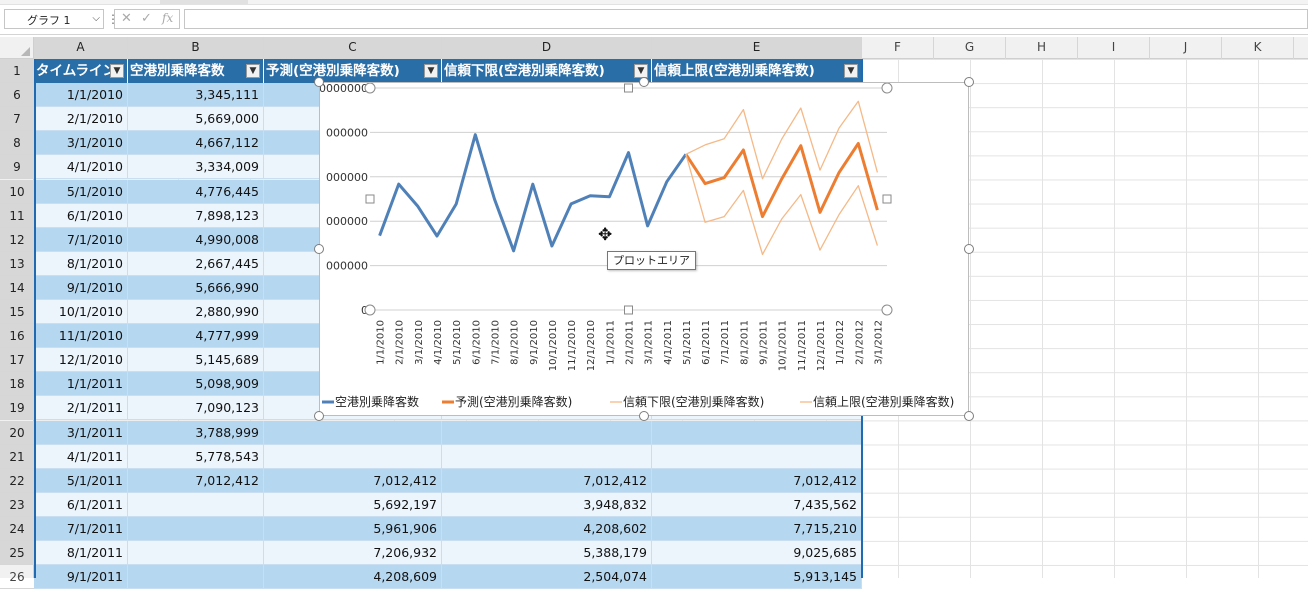 The height and width of the screenshot is (589, 1308). I want to click on table-cell: 7,090,123, so click(196, 408).